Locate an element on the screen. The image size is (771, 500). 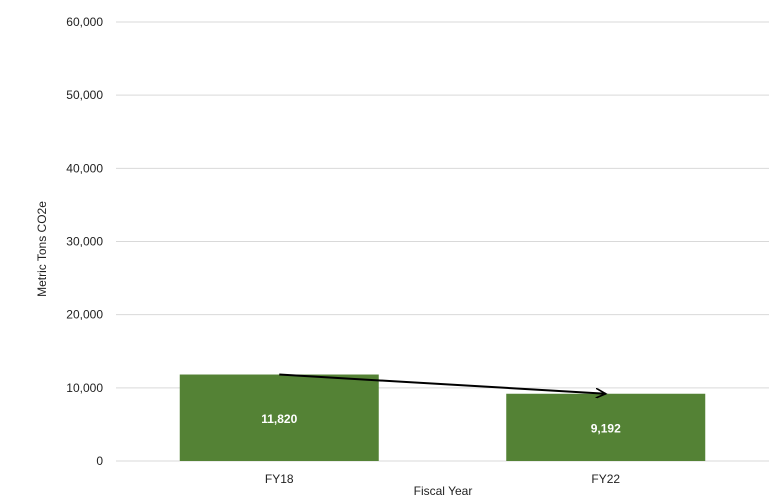
bar-fy18 is located at coordinates (279, 417).